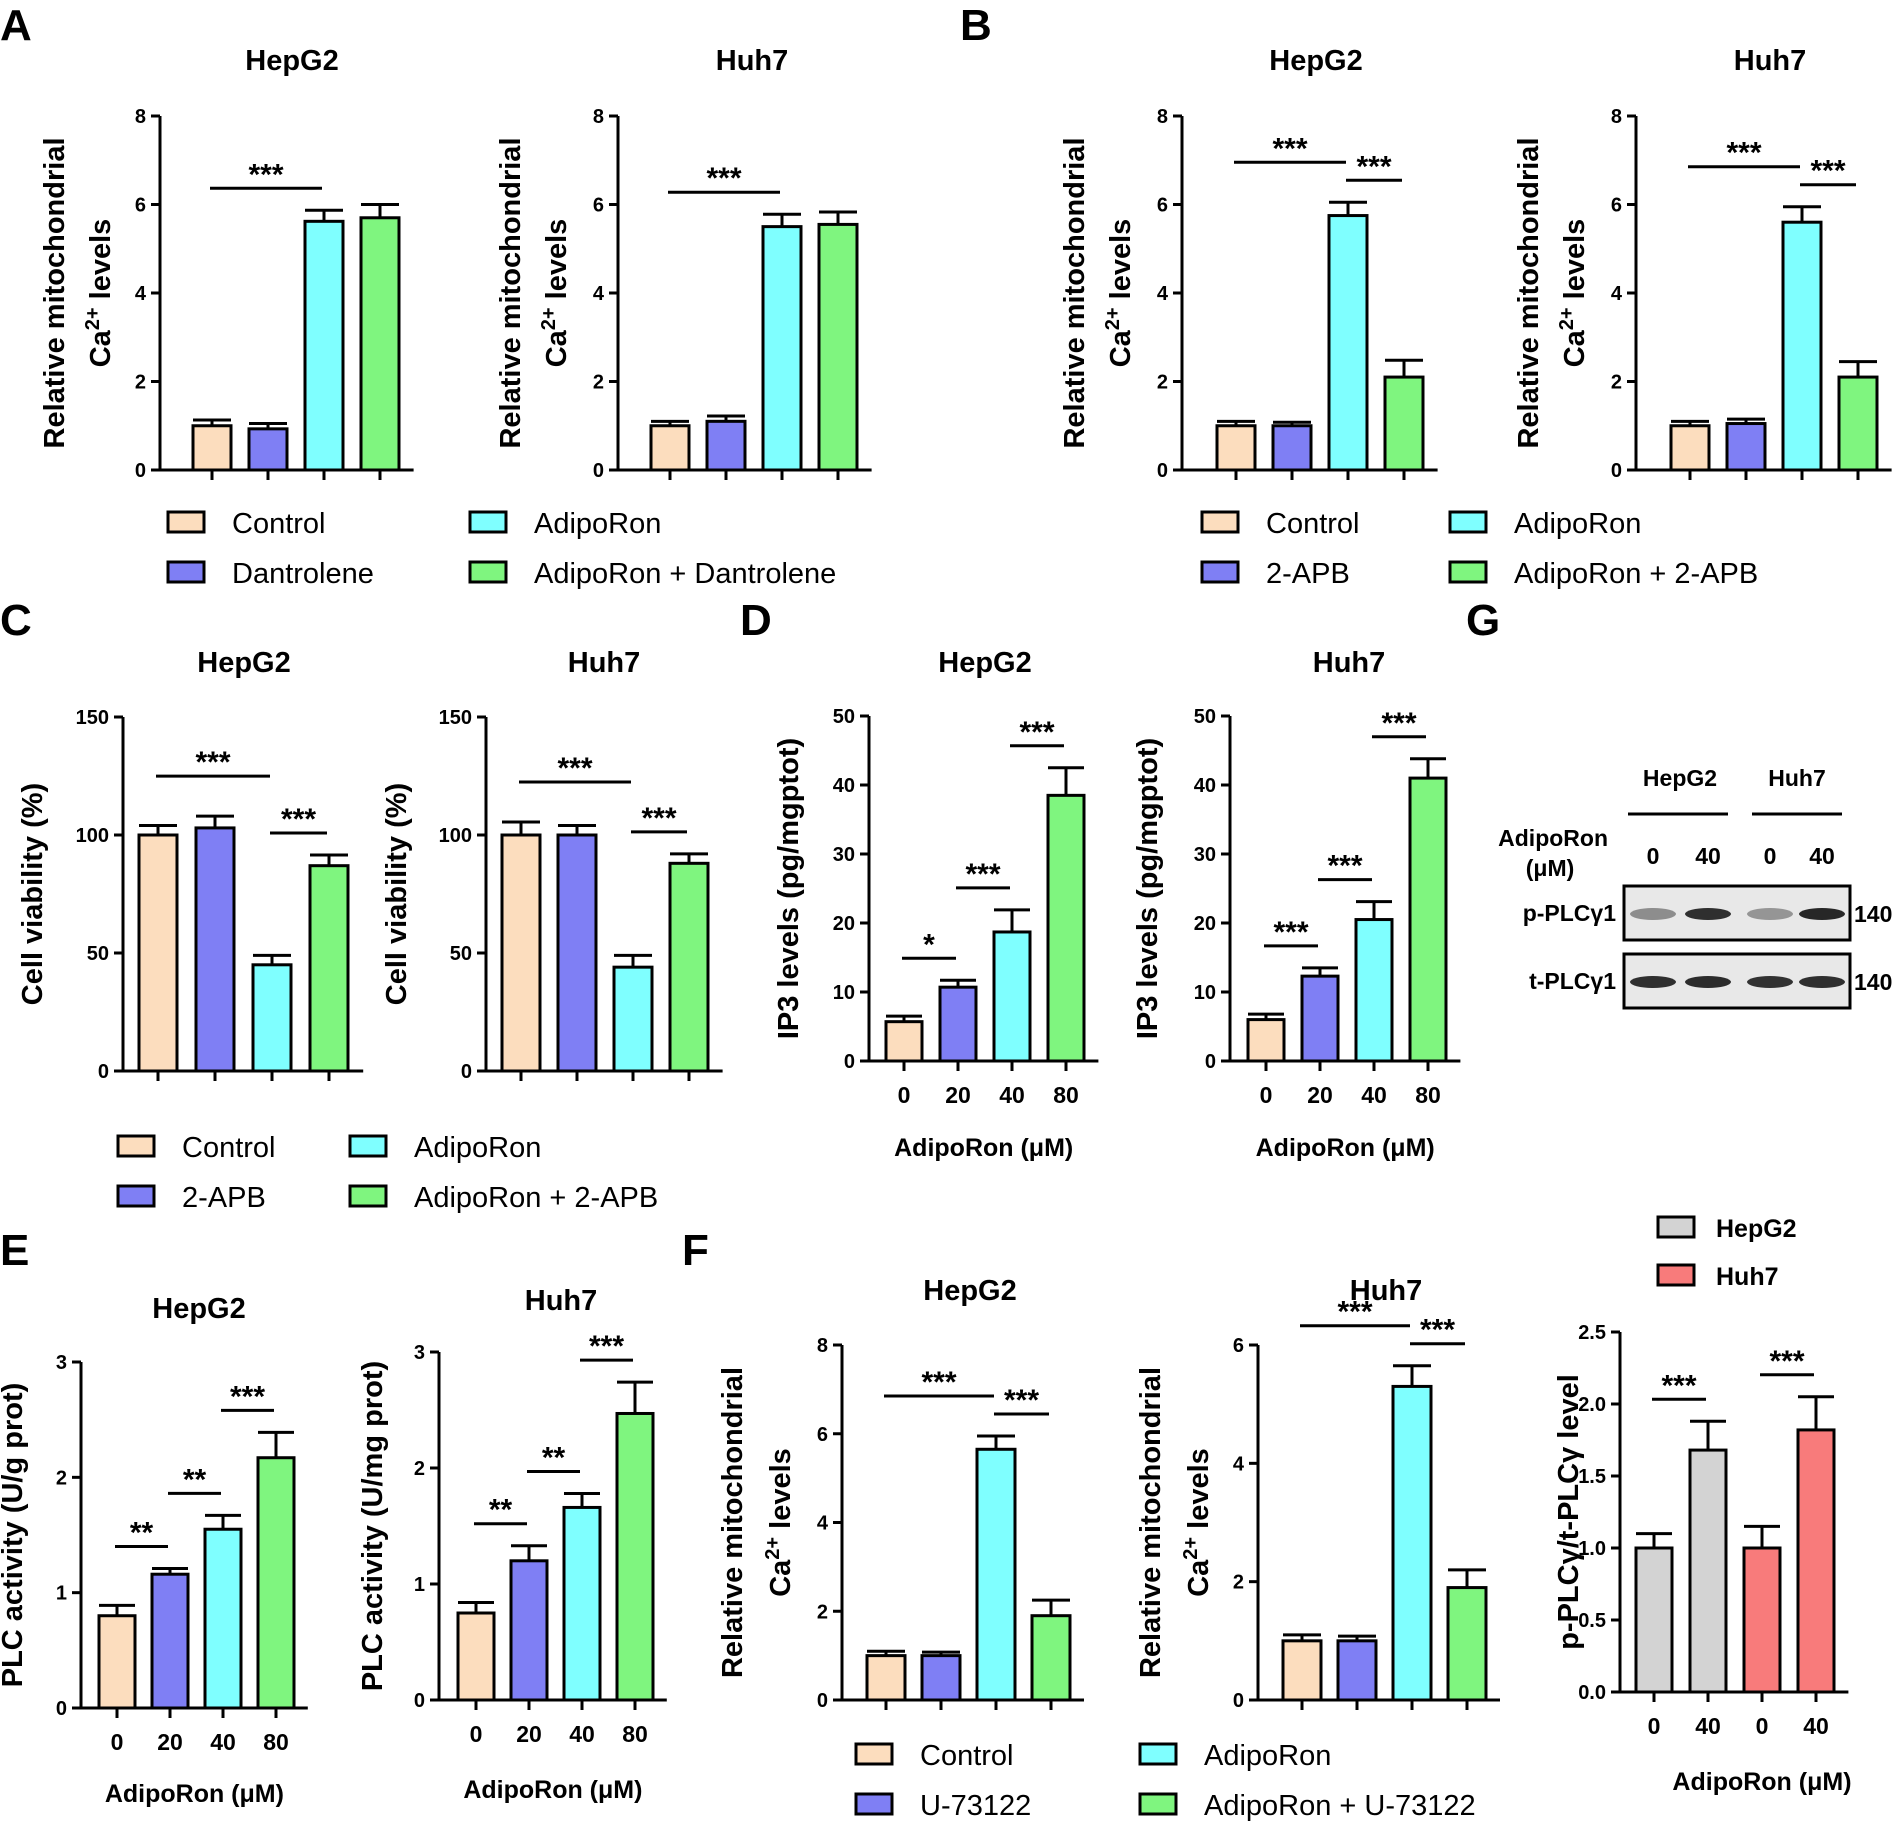  What do you see at coordinates (1747, 1277) in the screenshot?
I see `legend-label: Huh7` at bounding box center [1747, 1277].